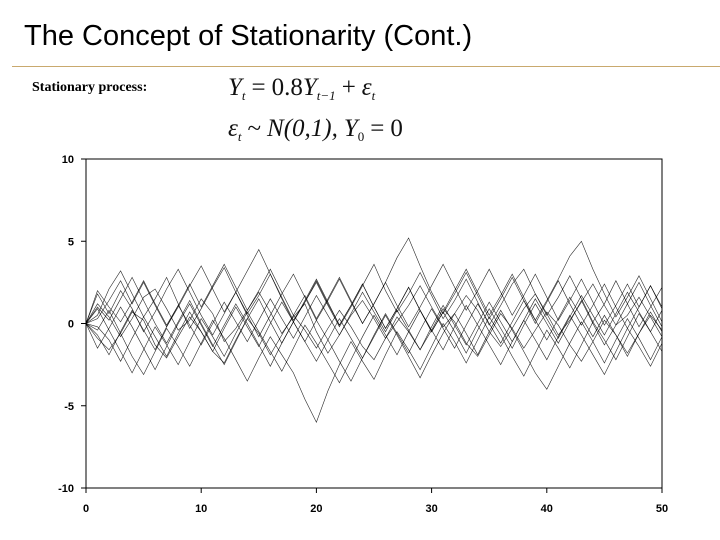 The height and width of the screenshot is (540, 720). What do you see at coordinates (248, 36) in the screenshot?
I see `slide-title: The Concept of Stationarity (Cont.)` at bounding box center [248, 36].